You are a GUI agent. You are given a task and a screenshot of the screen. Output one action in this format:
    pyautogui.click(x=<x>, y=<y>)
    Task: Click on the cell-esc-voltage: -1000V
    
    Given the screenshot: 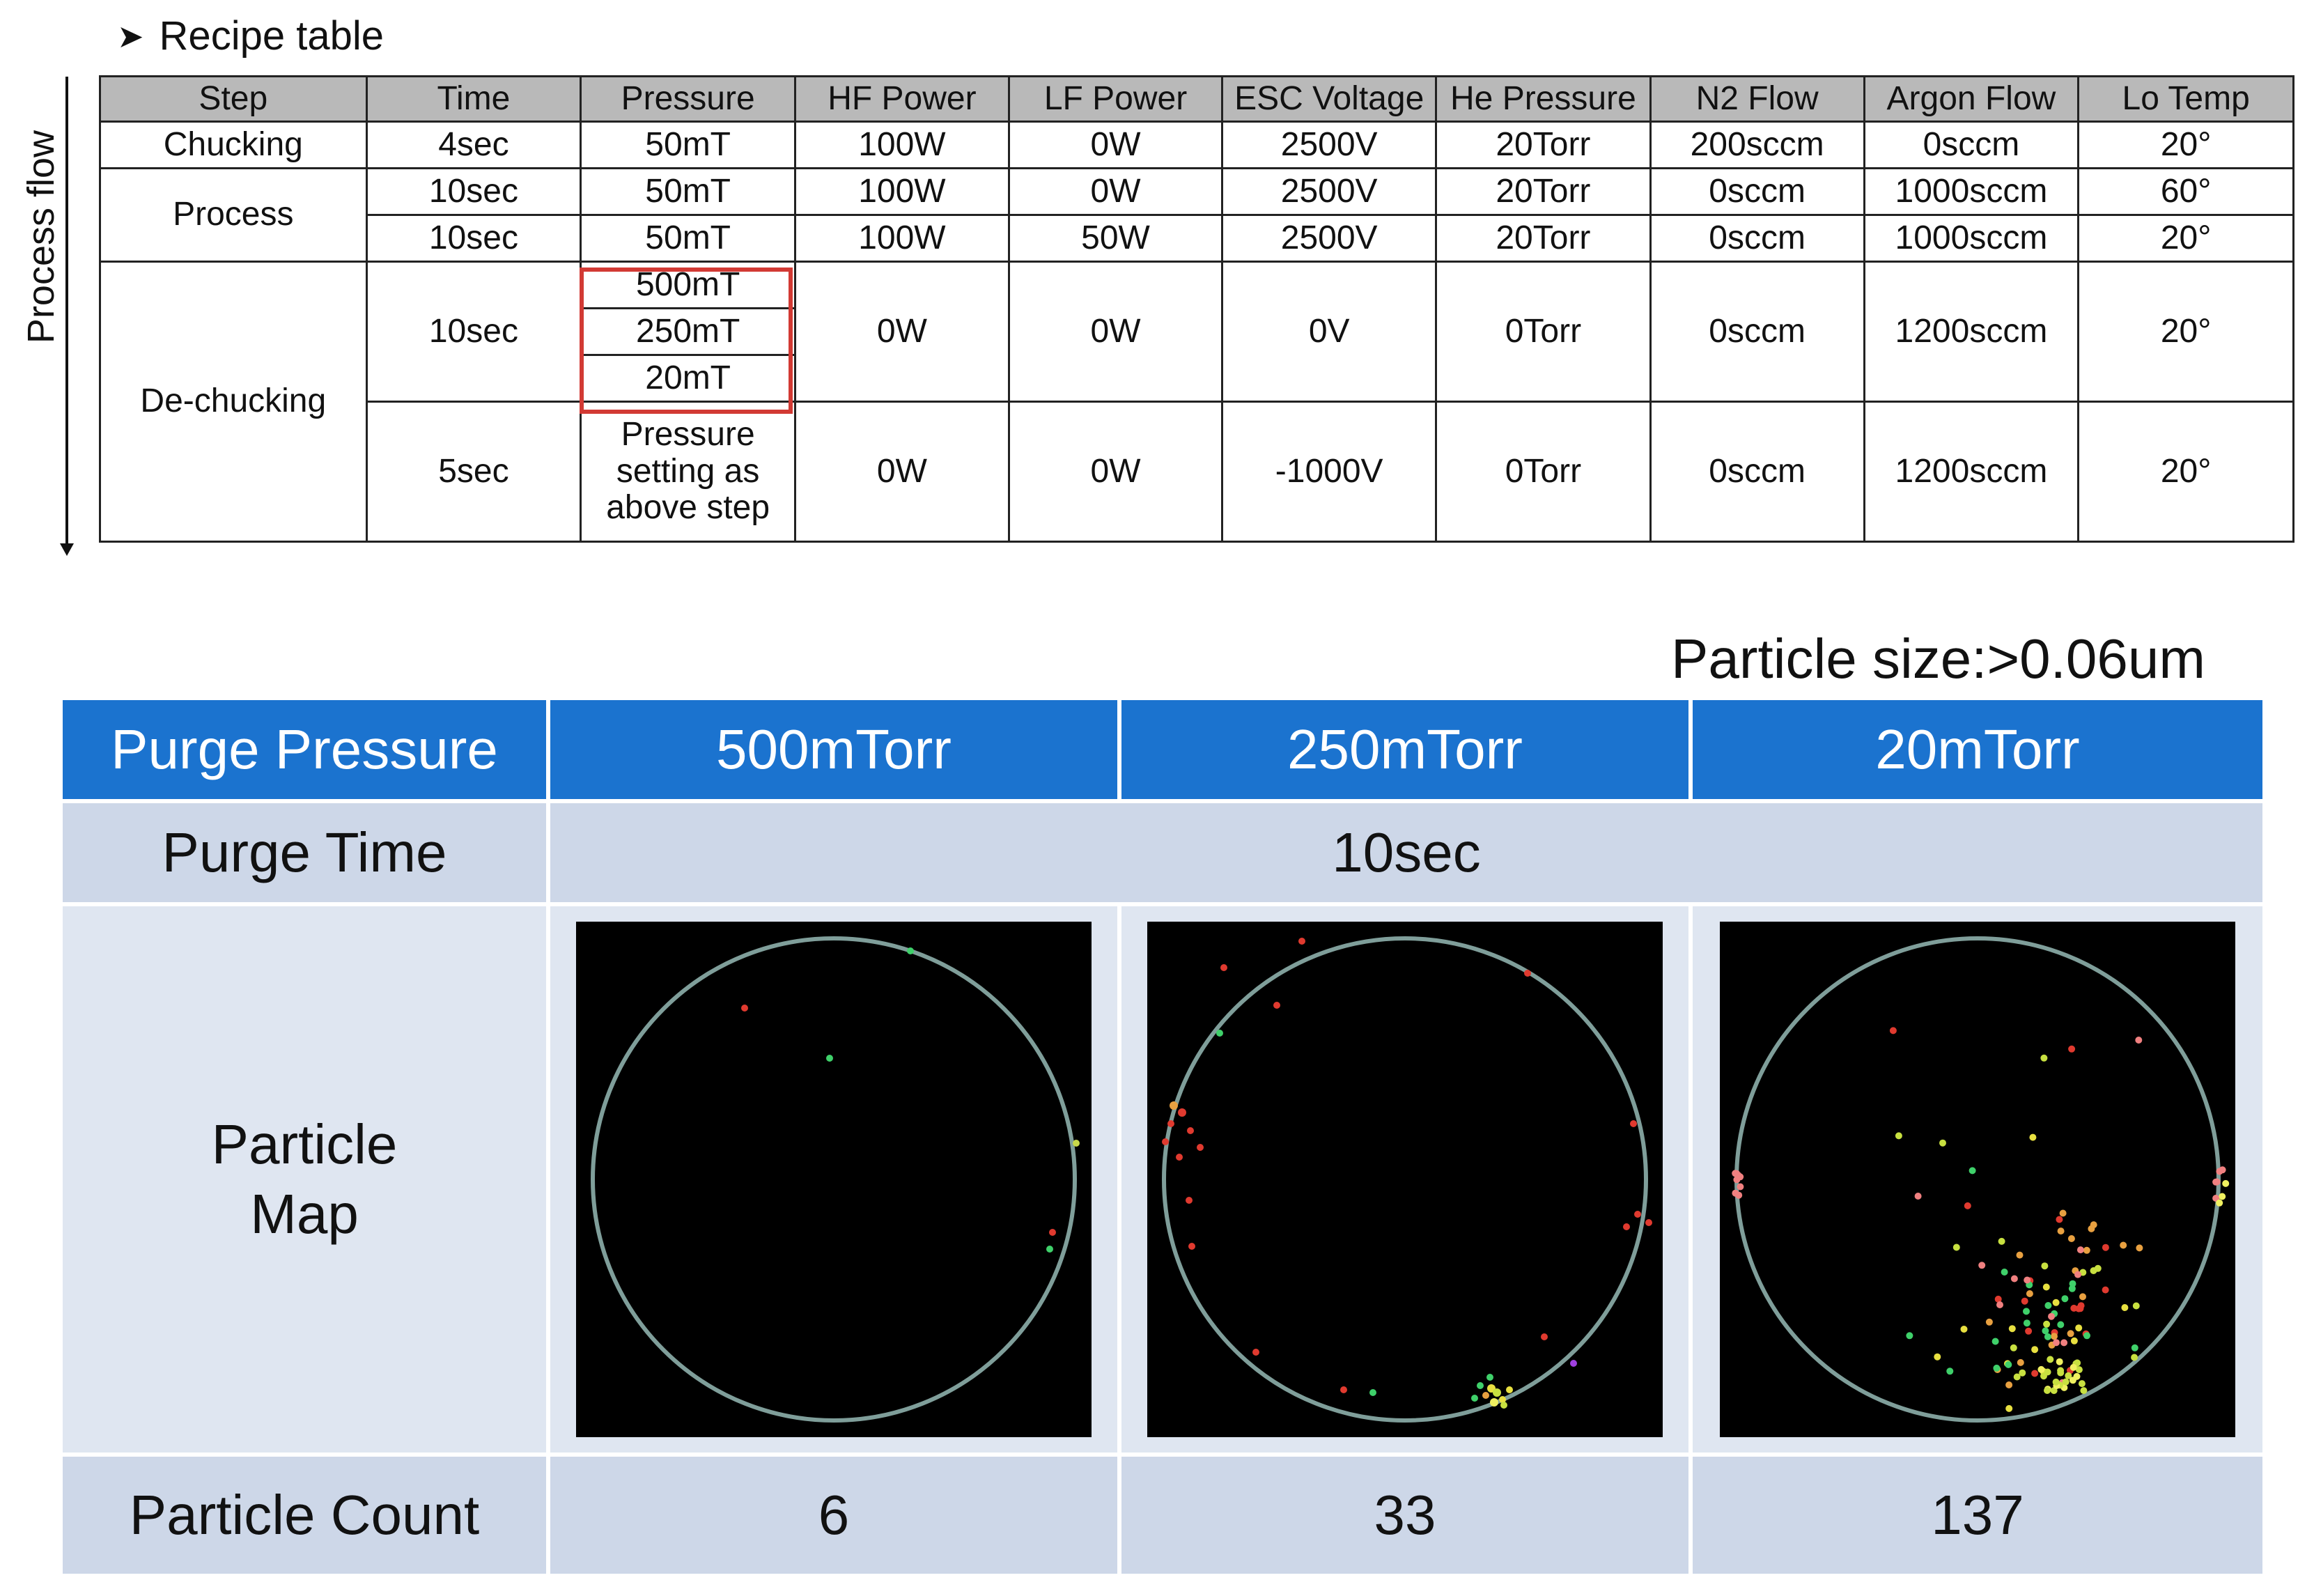 What is the action you would take?
    pyautogui.click(x=1329, y=472)
    